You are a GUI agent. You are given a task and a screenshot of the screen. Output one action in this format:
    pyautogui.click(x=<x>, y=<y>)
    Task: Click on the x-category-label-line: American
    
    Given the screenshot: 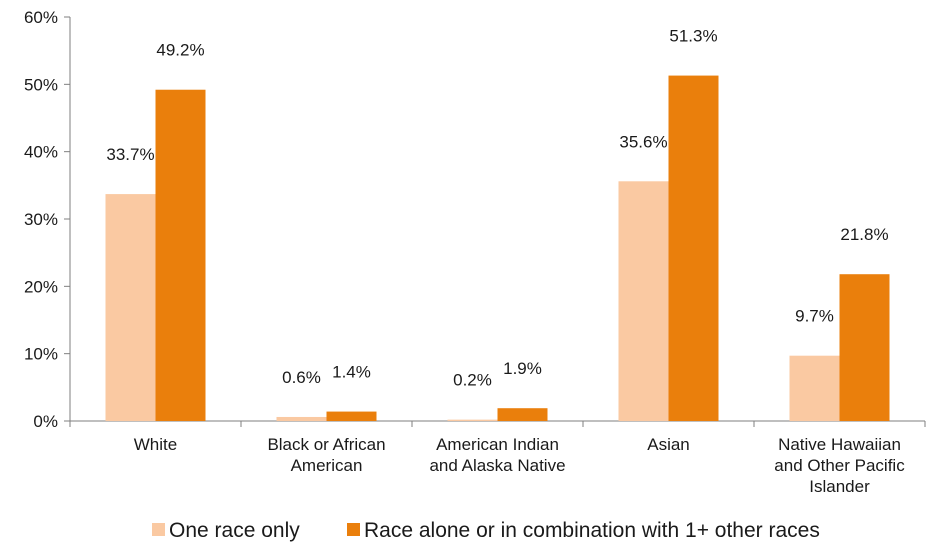 What is the action you would take?
    pyautogui.click(x=327, y=465)
    